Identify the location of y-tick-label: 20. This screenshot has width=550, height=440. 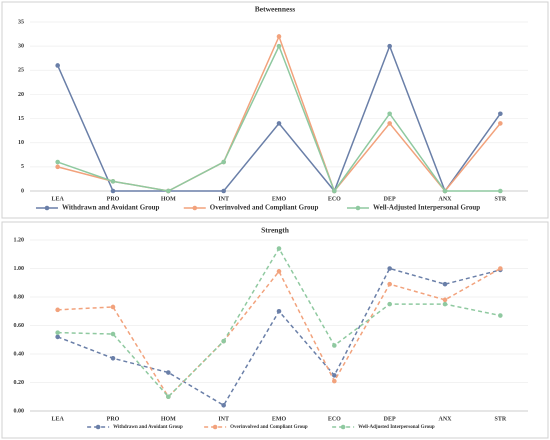
(21, 95).